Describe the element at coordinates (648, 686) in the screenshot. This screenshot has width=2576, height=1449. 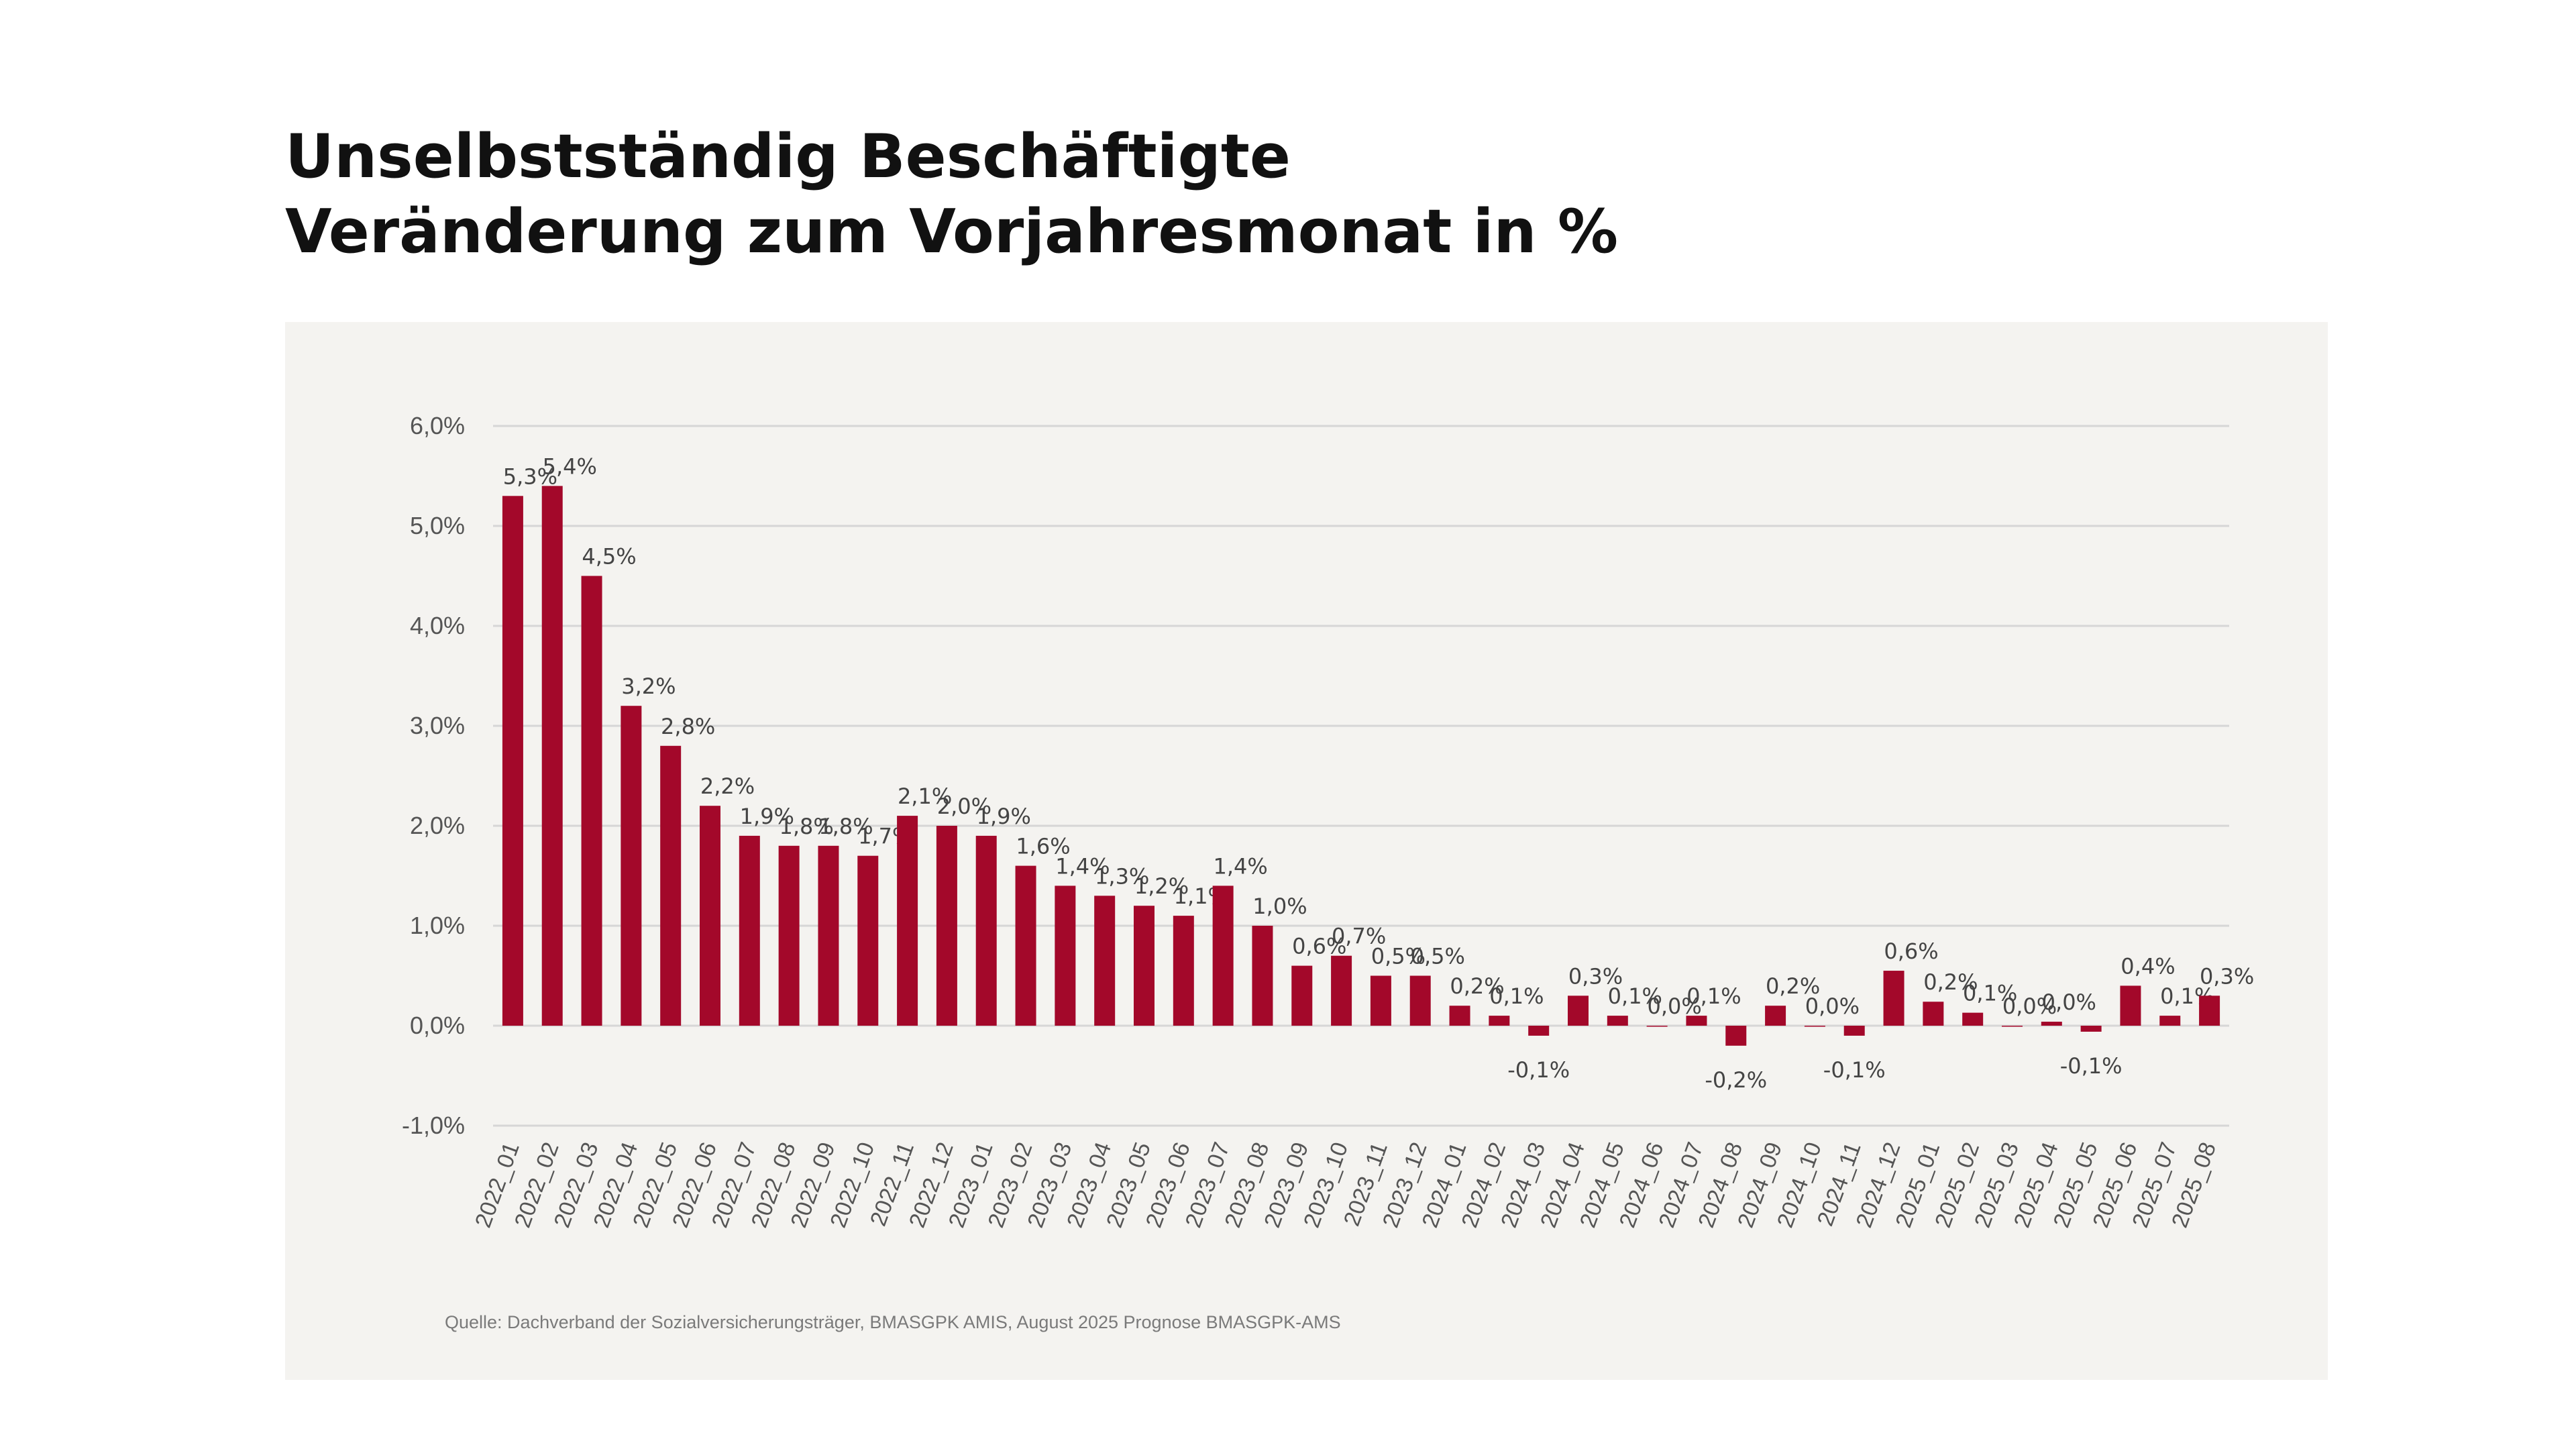
I see `data-label: 3,2%` at that location.